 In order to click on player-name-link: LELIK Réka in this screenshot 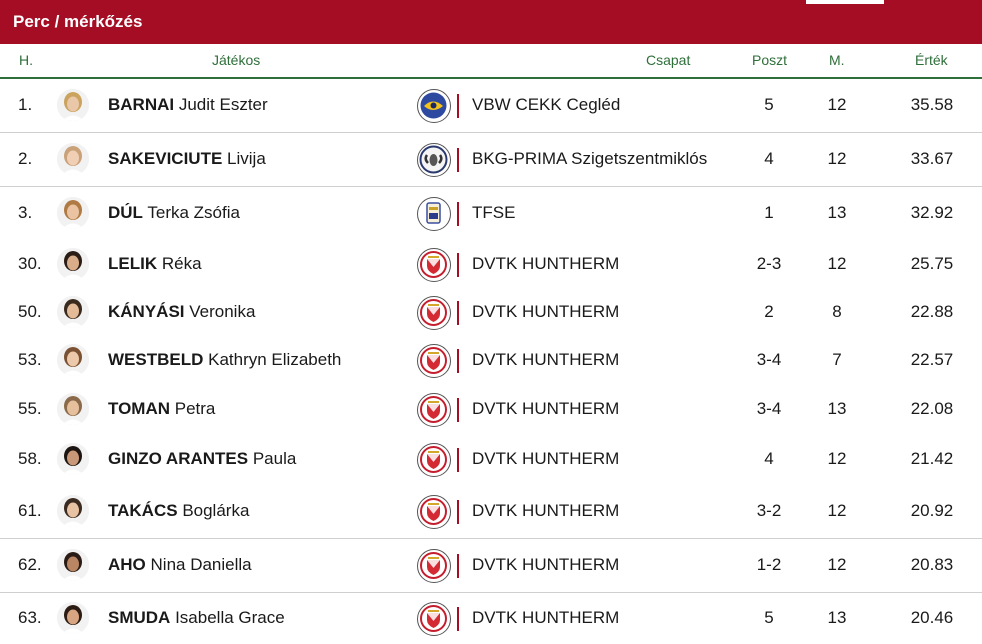, I will do `click(155, 264)`.